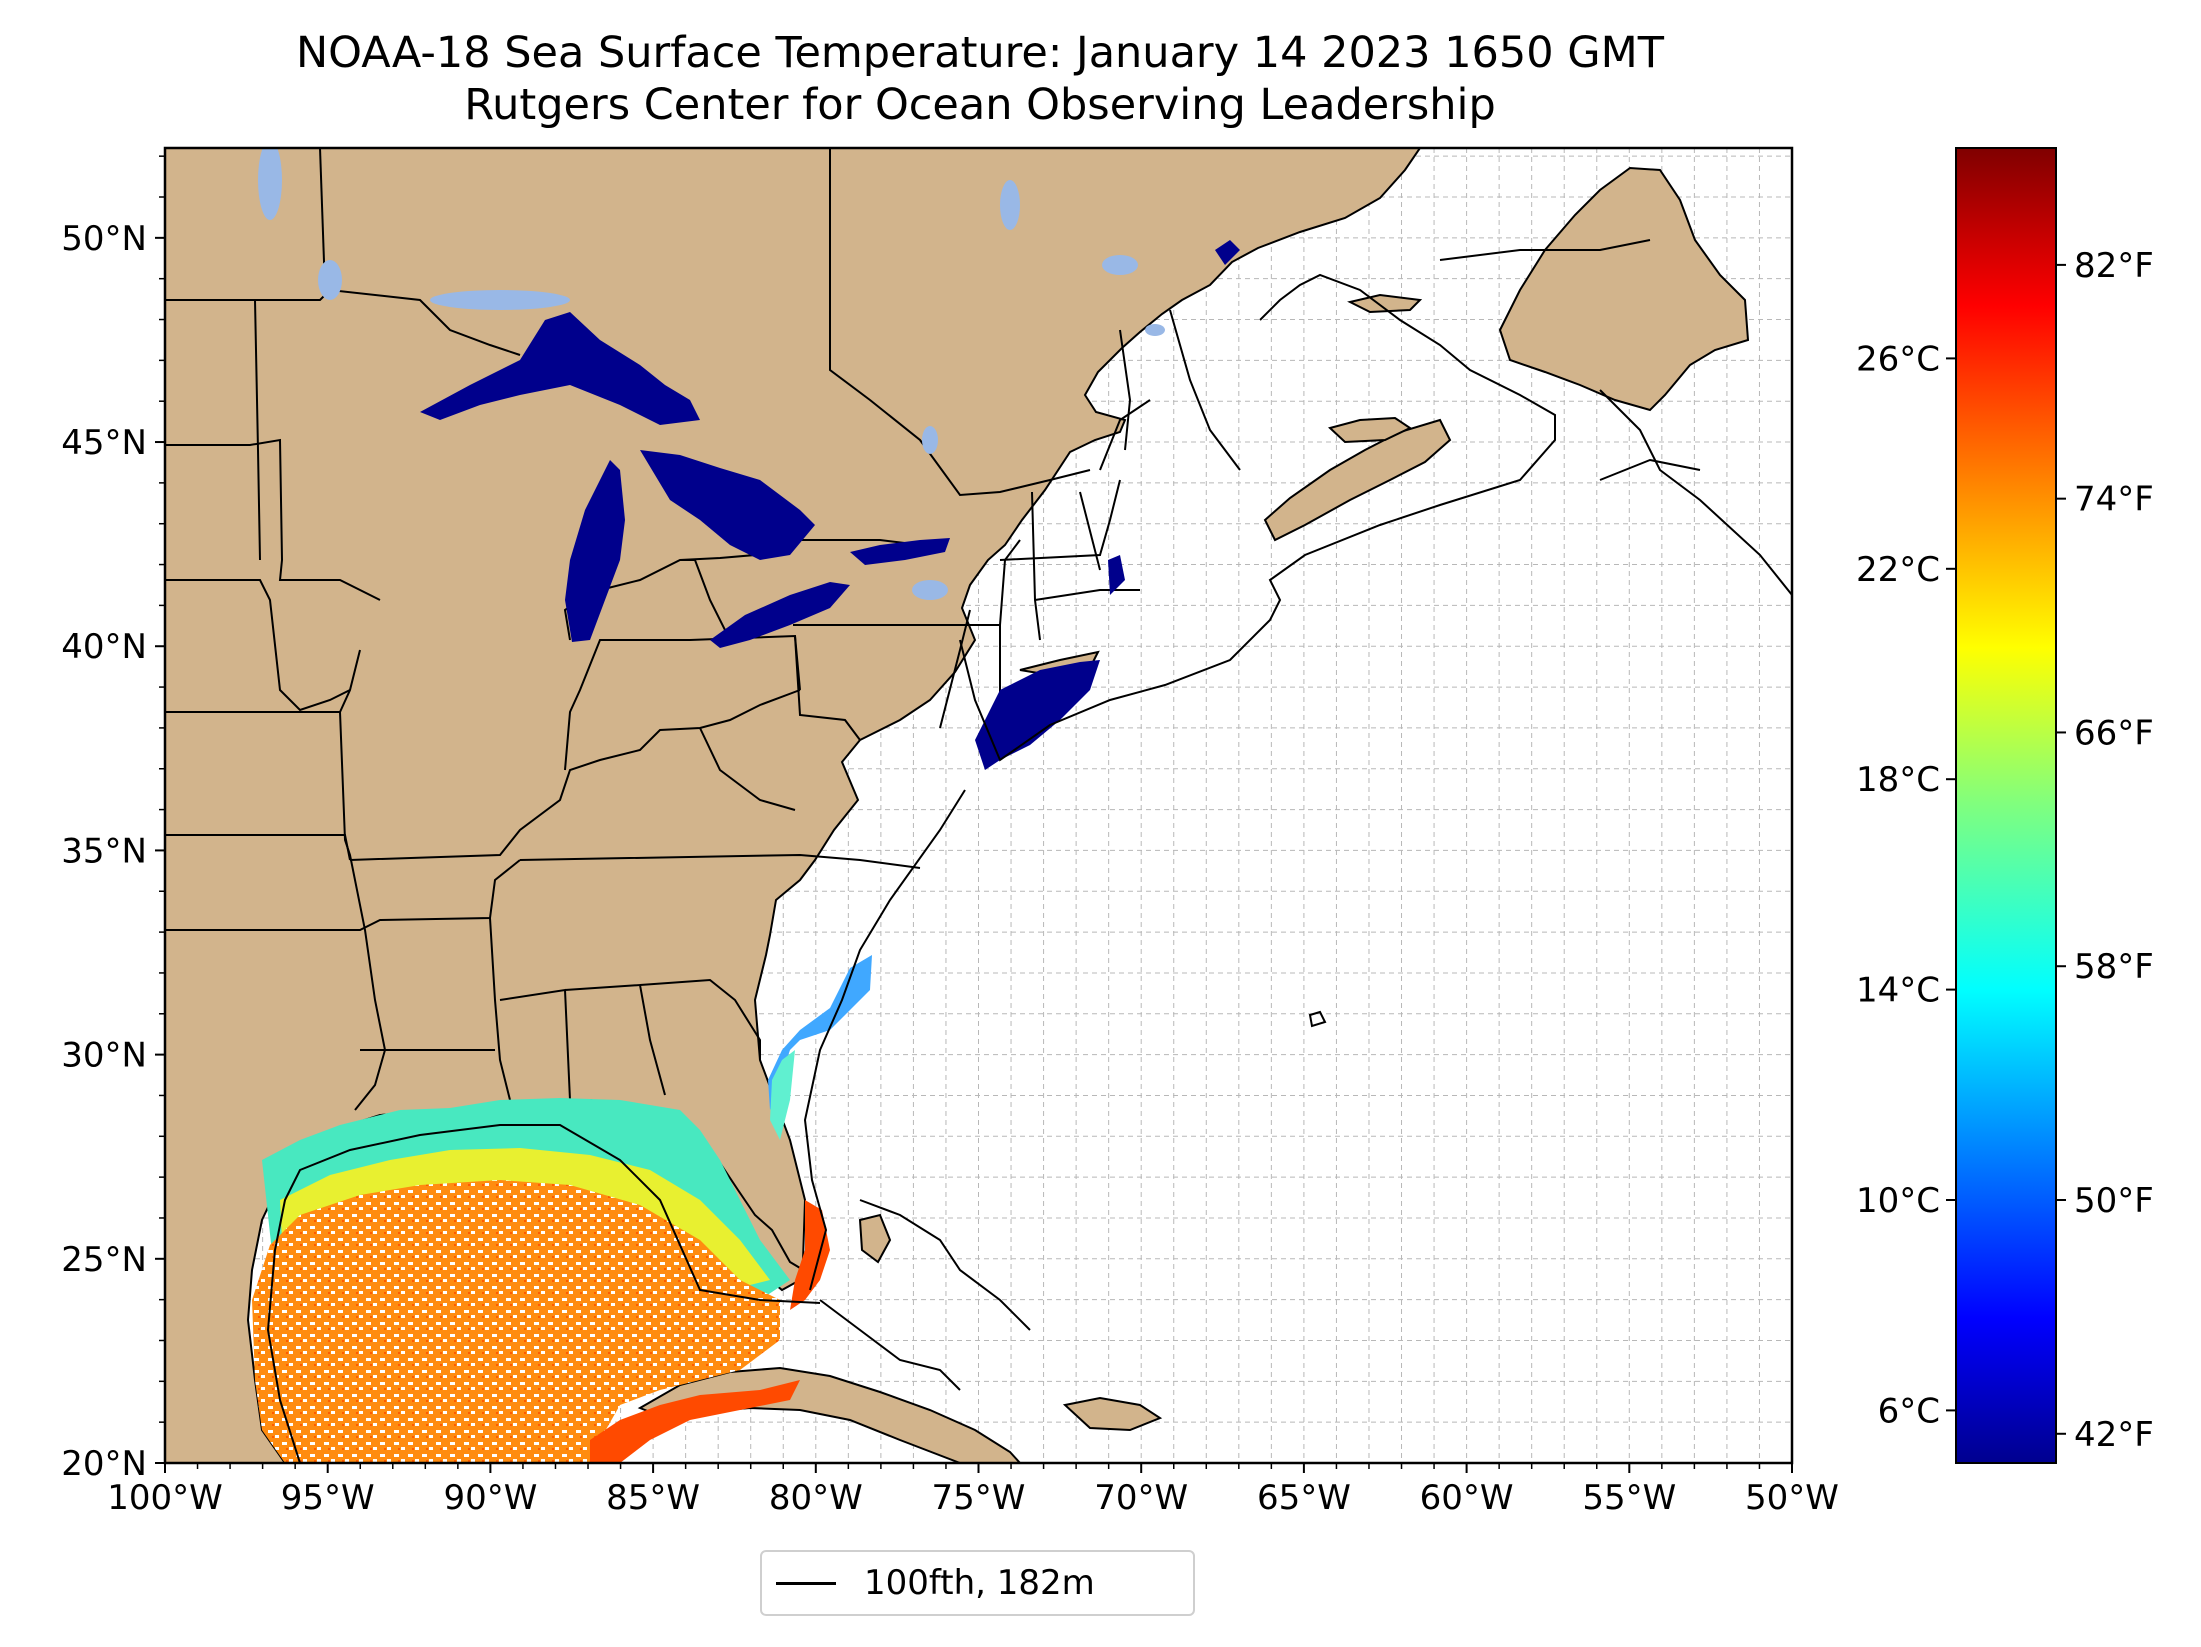 The width and height of the screenshot is (2201, 1647). What do you see at coordinates (104, 443) in the screenshot?
I see `lat-tick-label: 45°N` at bounding box center [104, 443].